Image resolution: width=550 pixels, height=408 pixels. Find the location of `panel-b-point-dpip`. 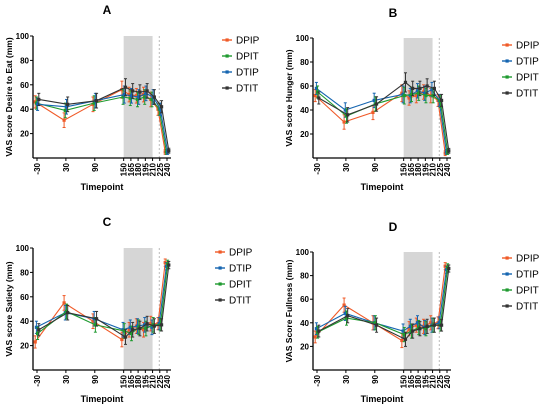

panel-b-point-dpip is located at coordinates (344, 122).